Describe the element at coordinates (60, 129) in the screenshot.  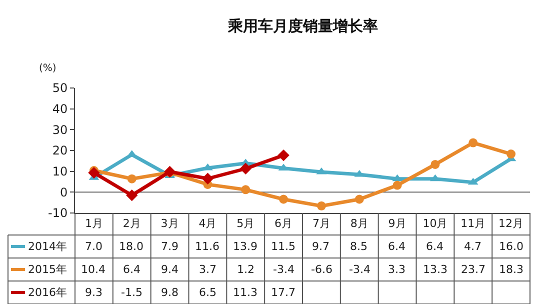
I see `y-tick-label: 30` at that location.